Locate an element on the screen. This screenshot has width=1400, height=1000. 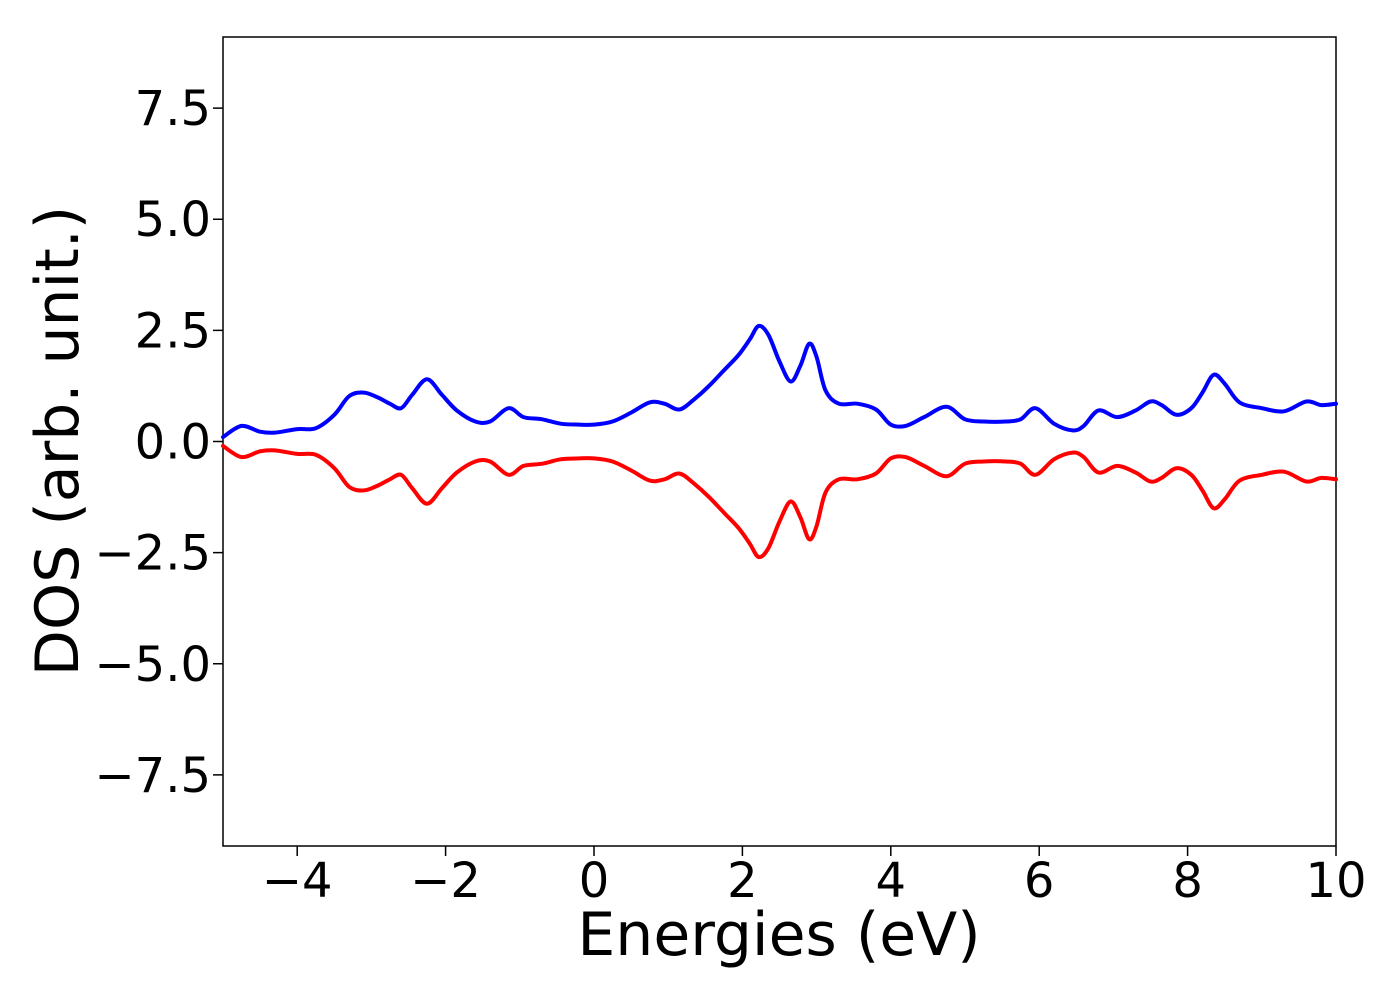
x-axis-ticks: −4 −2 0 2 4 6 8 10 is located at coordinates (814, 877).